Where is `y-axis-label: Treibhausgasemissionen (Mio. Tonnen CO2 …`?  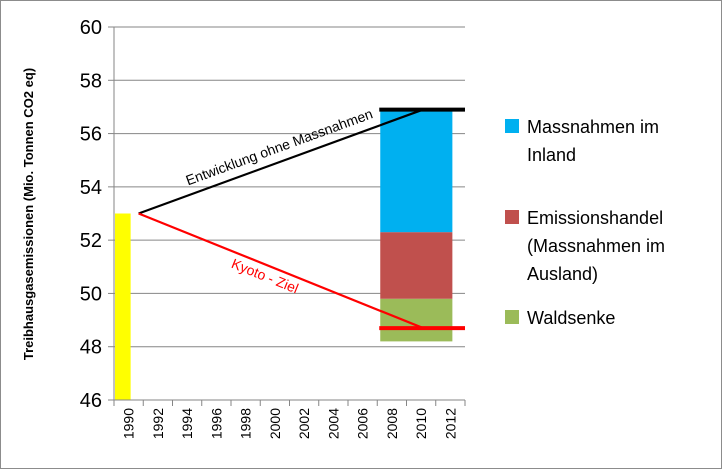
y-axis-label: Treibhausgasemissionen (Mio. Tonnen CO2 … is located at coordinates (28, 214).